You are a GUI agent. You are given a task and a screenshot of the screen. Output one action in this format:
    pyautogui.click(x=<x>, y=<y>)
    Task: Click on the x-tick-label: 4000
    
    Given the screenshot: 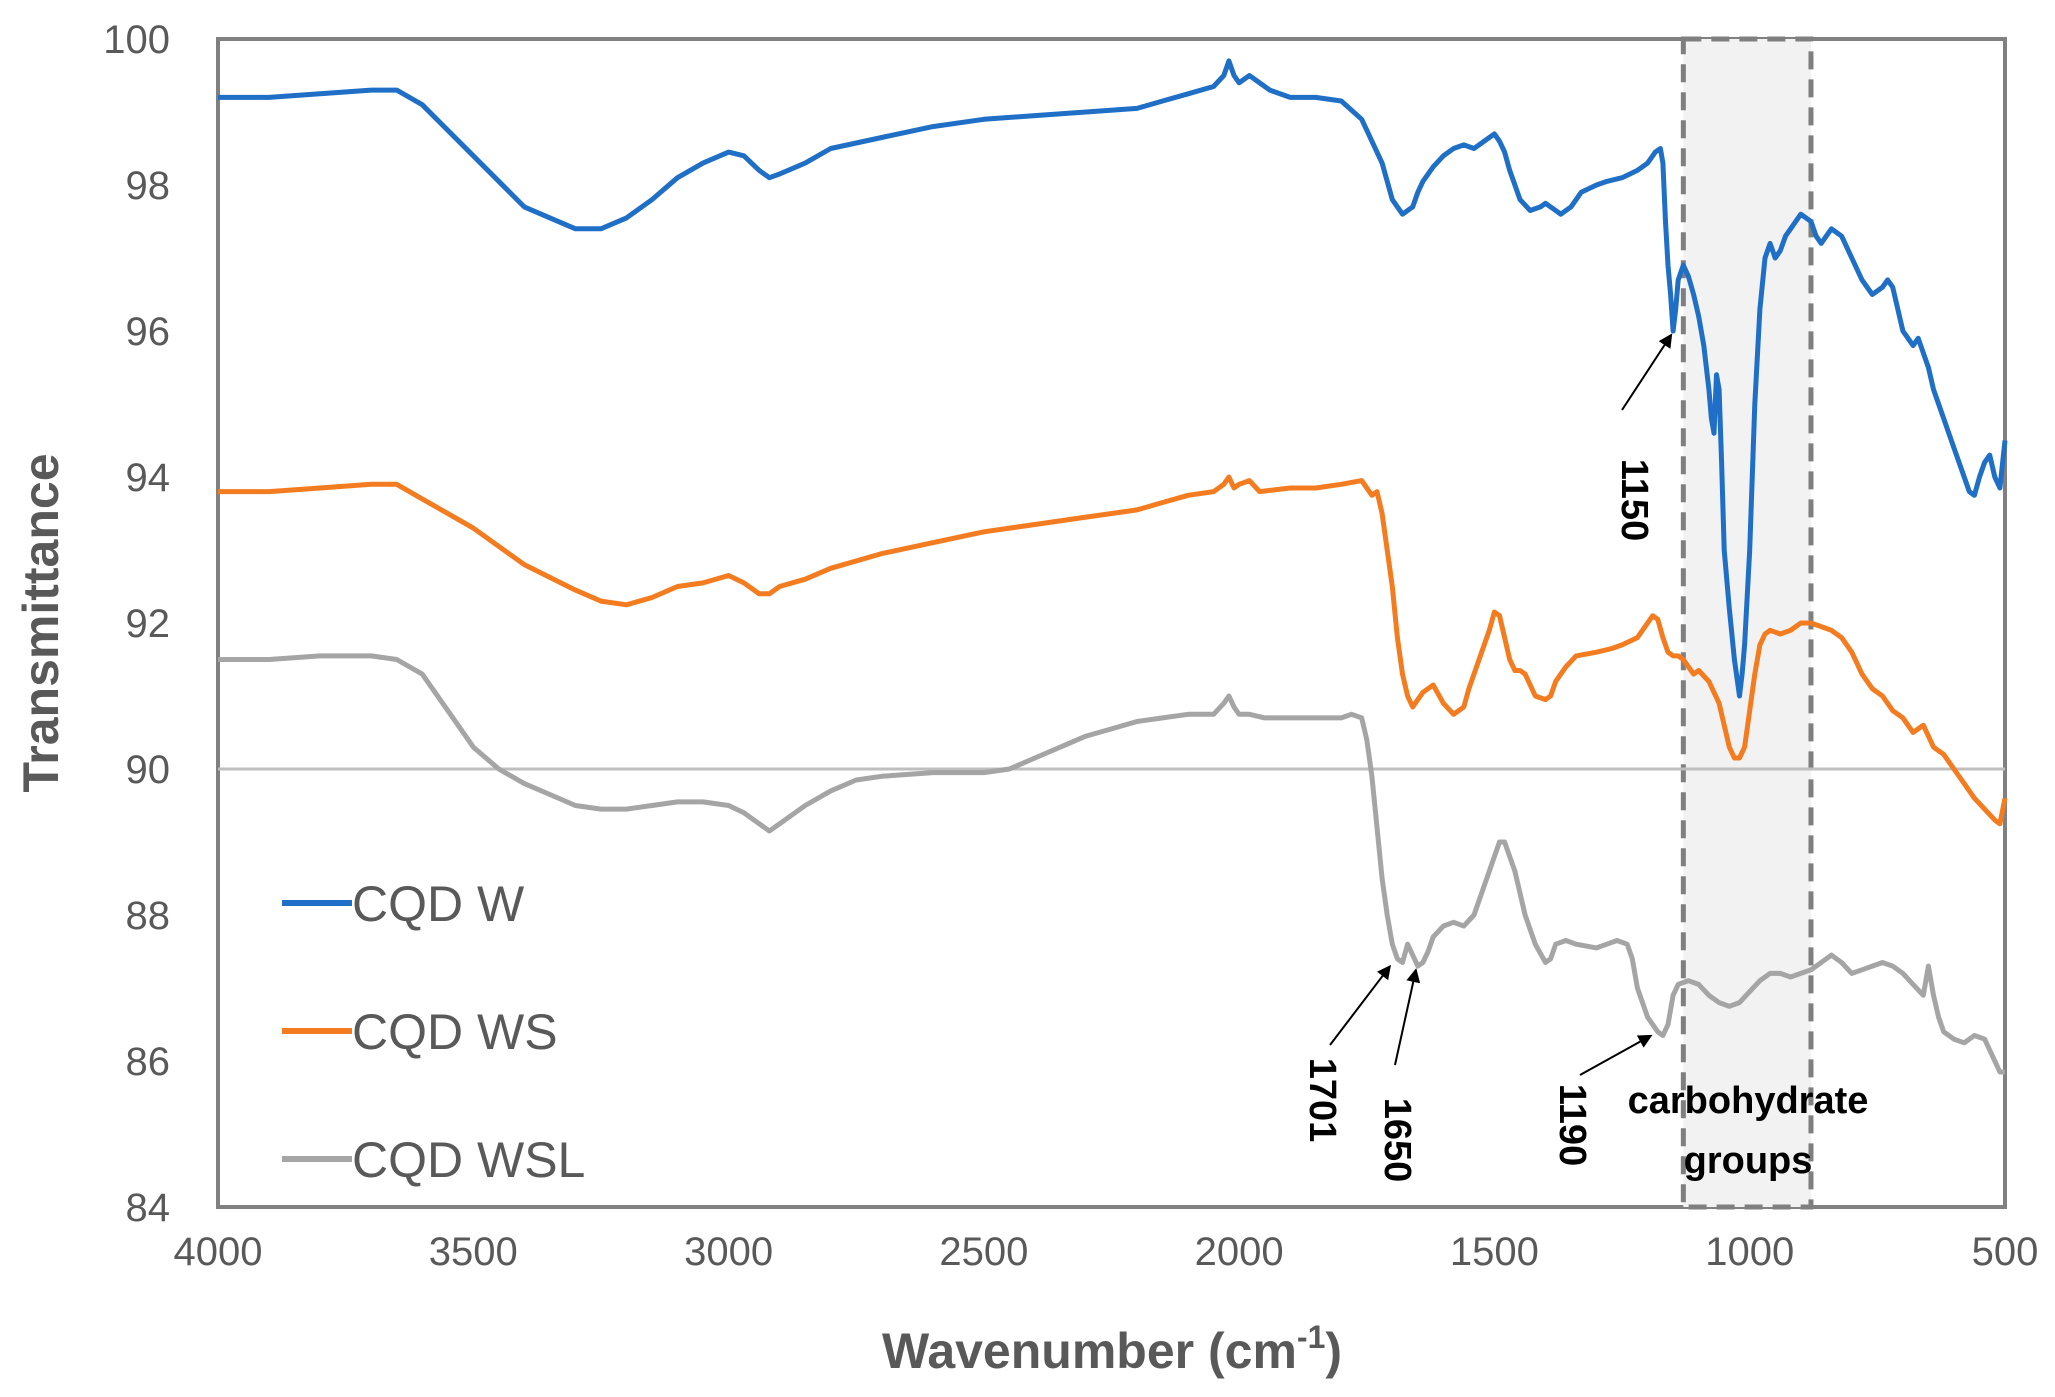 What is the action you would take?
    pyautogui.click(x=218, y=1252)
    